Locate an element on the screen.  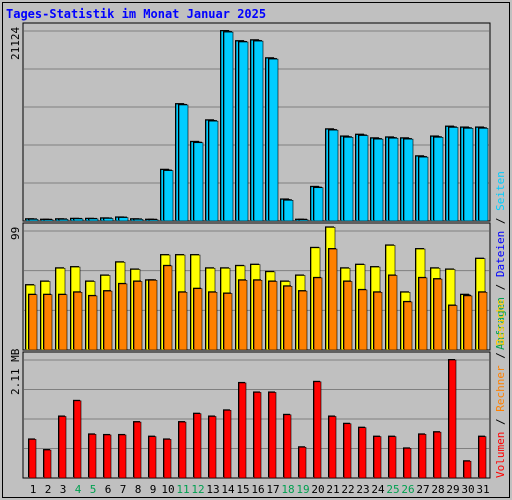
x-tick-label-17: 17 is located at coordinates (272, 489).